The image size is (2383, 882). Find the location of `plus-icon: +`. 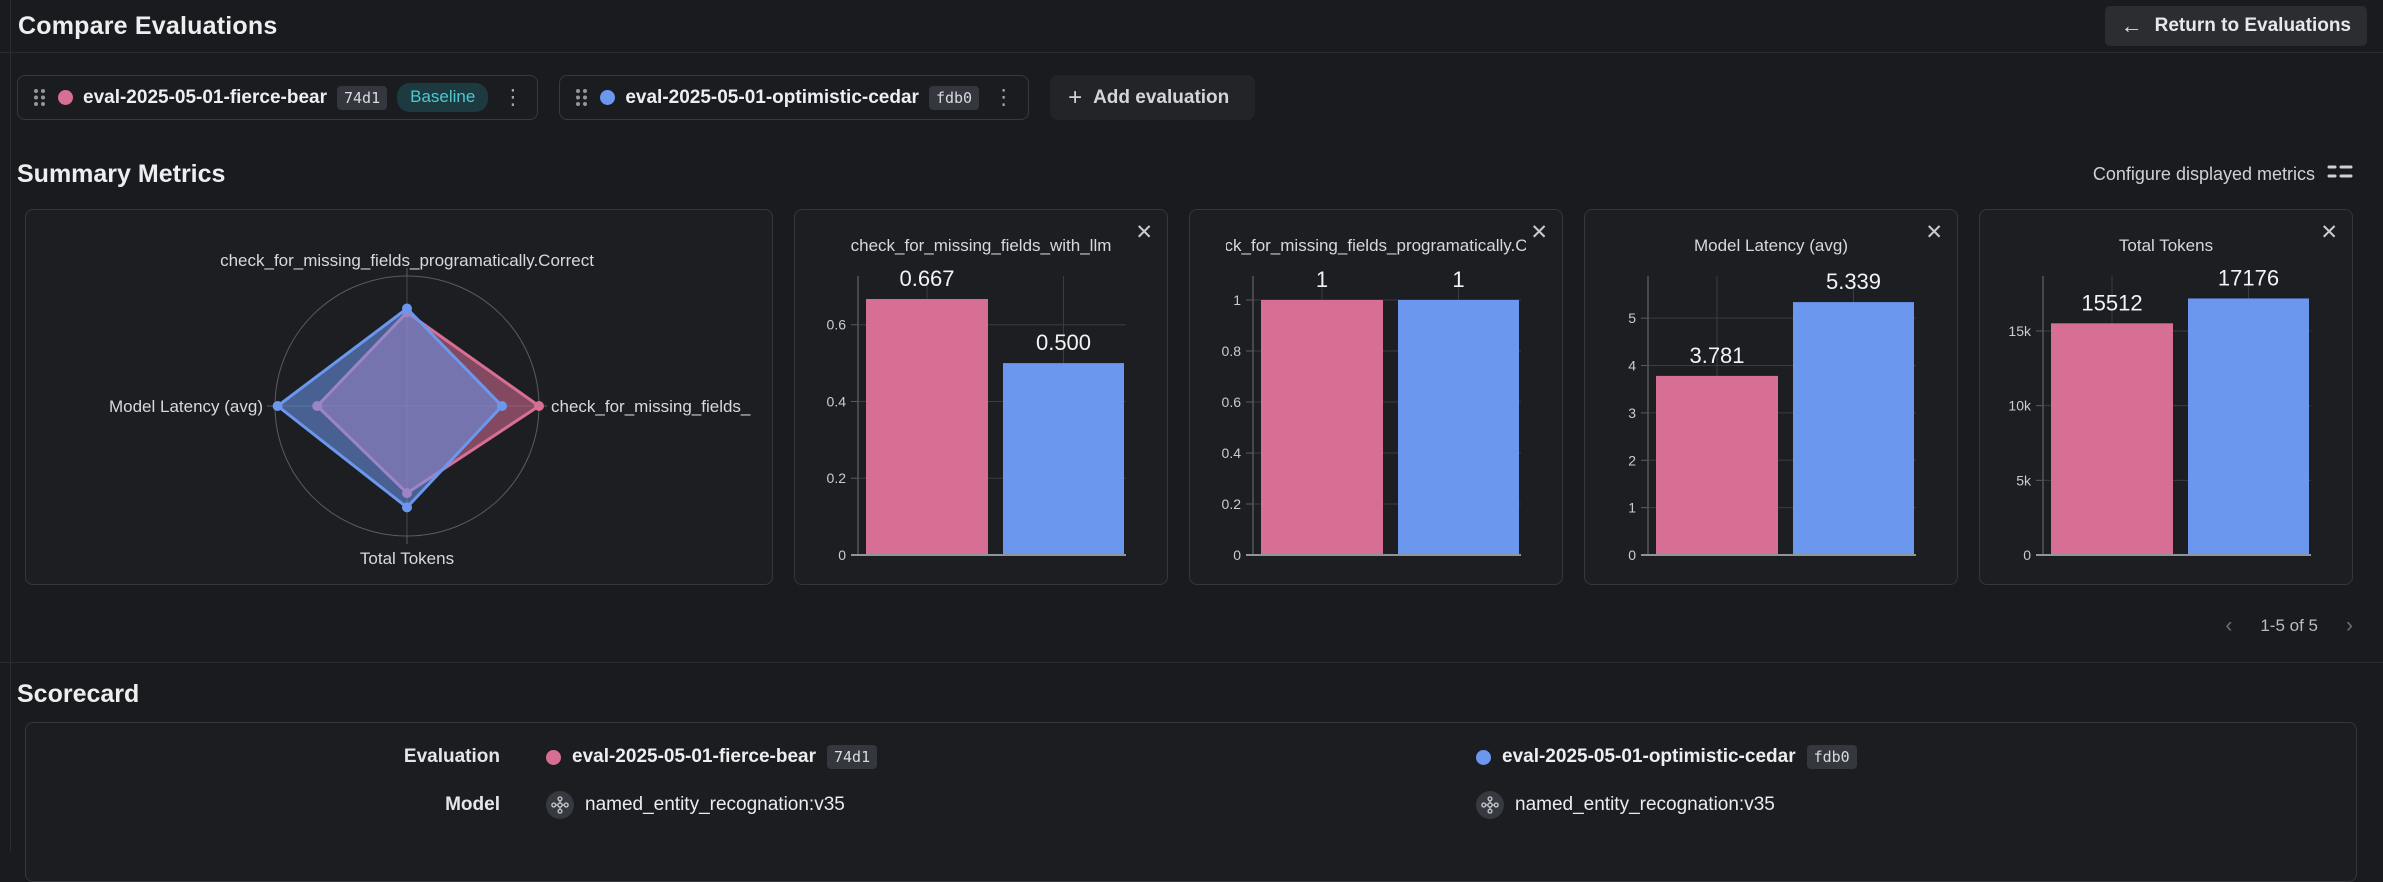

plus-icon: + is located at coordinates (1075, 97).